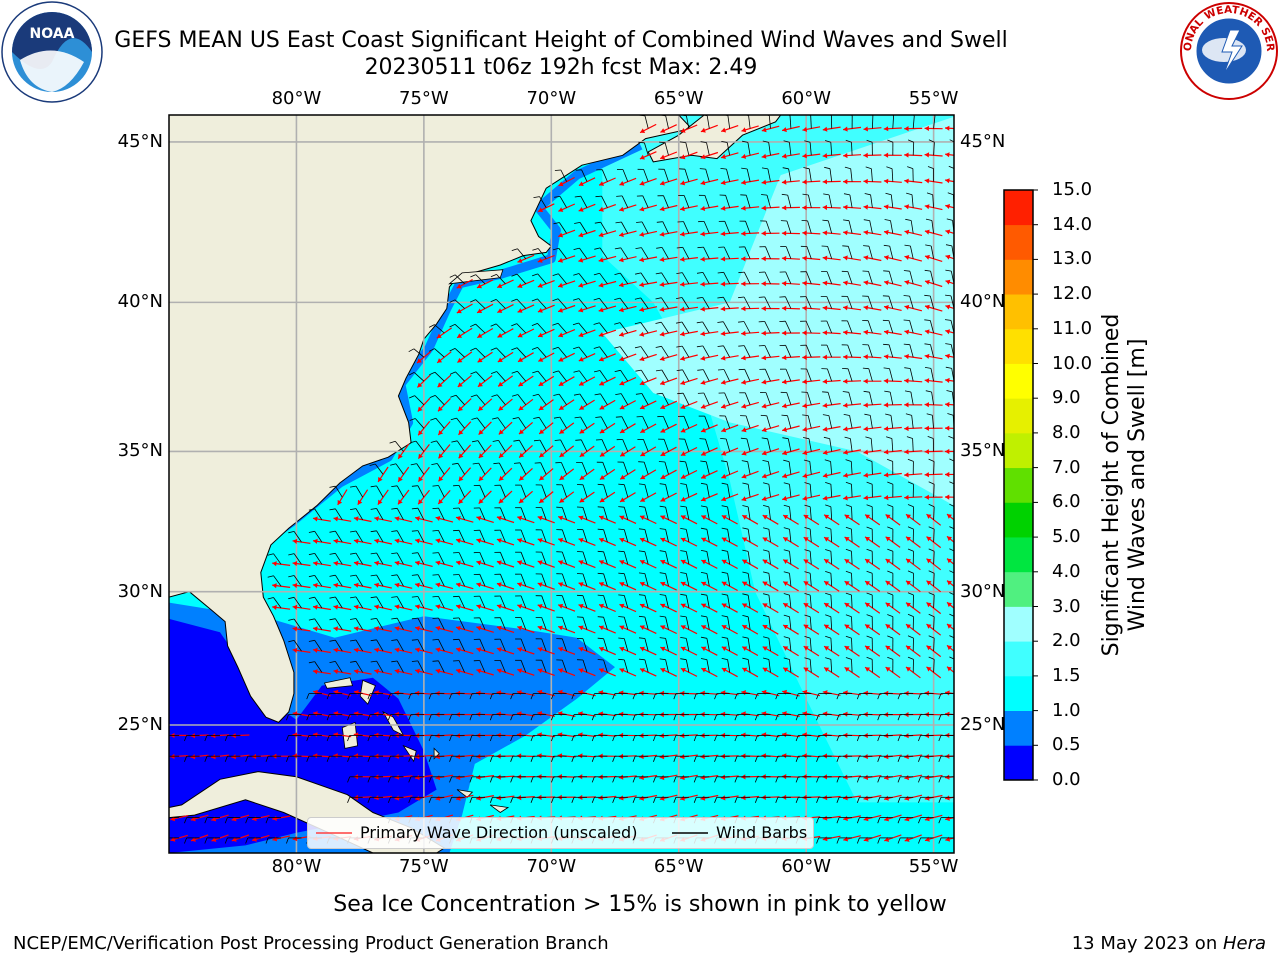 This screenshot has height=960, width=1280. Describe the element at coordinates (1111, 485) in the screenshot. I see `colorbar-label-line1: Significant Height of Combined` at that location.